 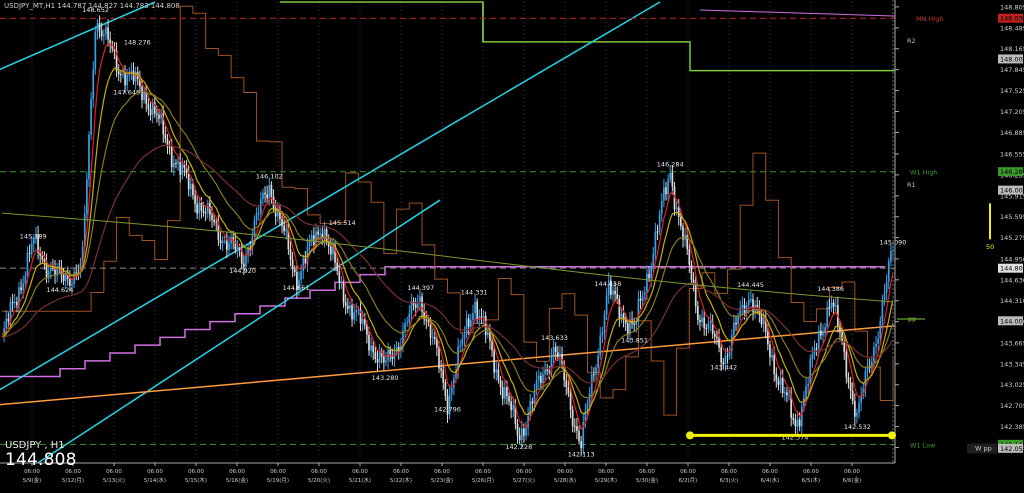 I want to click on price-badge-label: 144.003, so click(x=1012, y=321).